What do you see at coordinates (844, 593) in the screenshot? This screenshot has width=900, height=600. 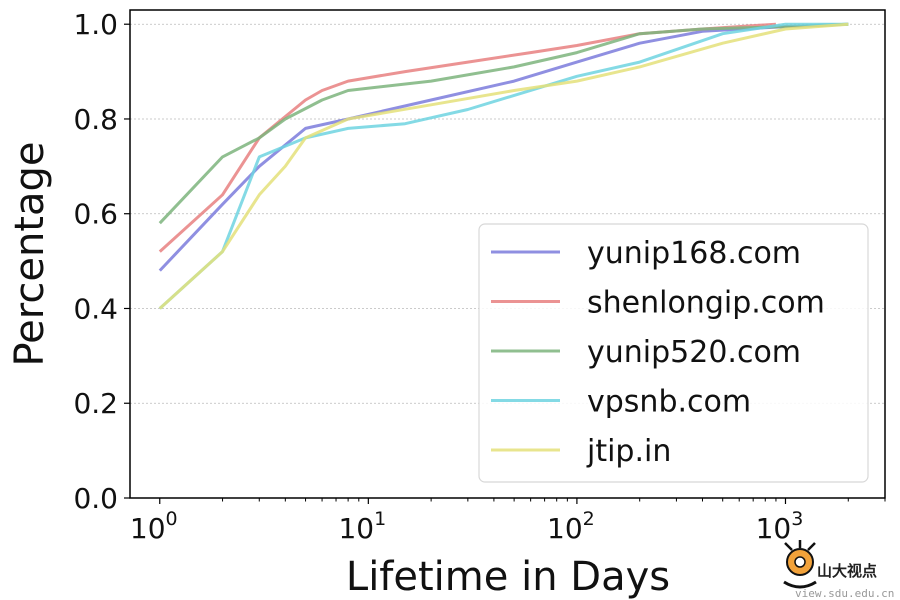 I see `watermark-url: view.sdu.edu.cn` at bounding box center [844, 593].